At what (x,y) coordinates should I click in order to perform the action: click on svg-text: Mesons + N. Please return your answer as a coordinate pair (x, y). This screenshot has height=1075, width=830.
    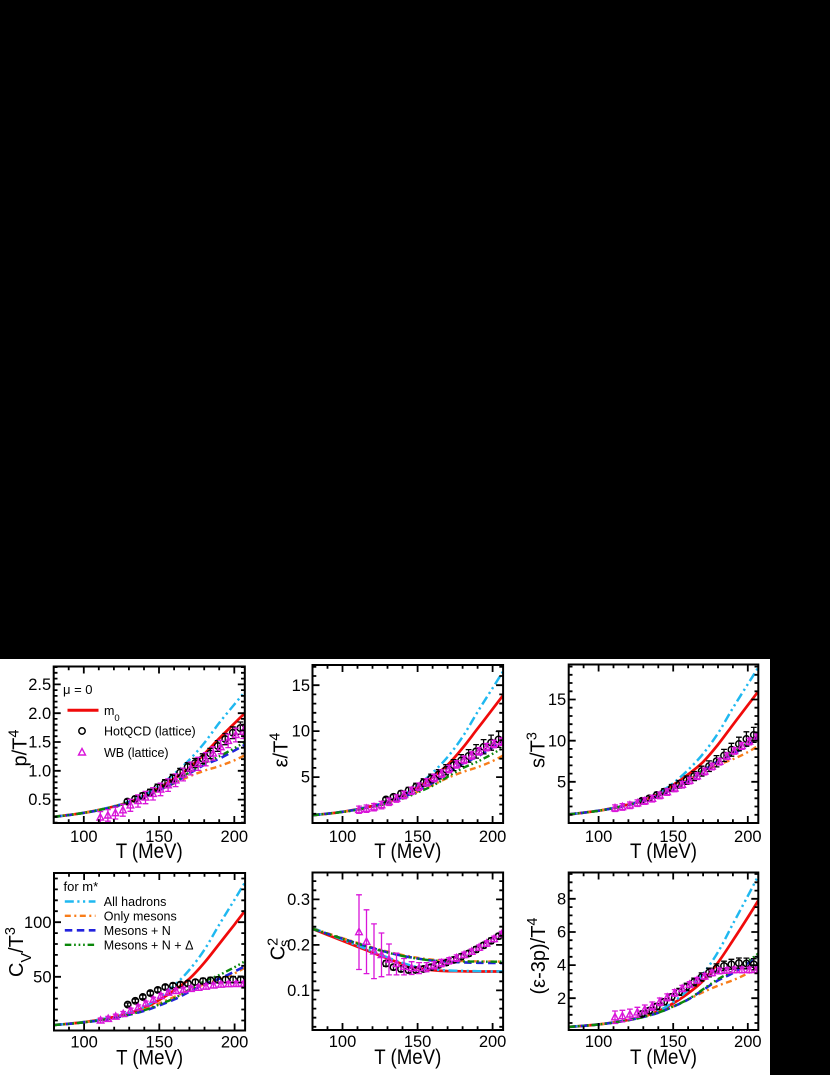
    Looking at the image, I should click on (137, 931).